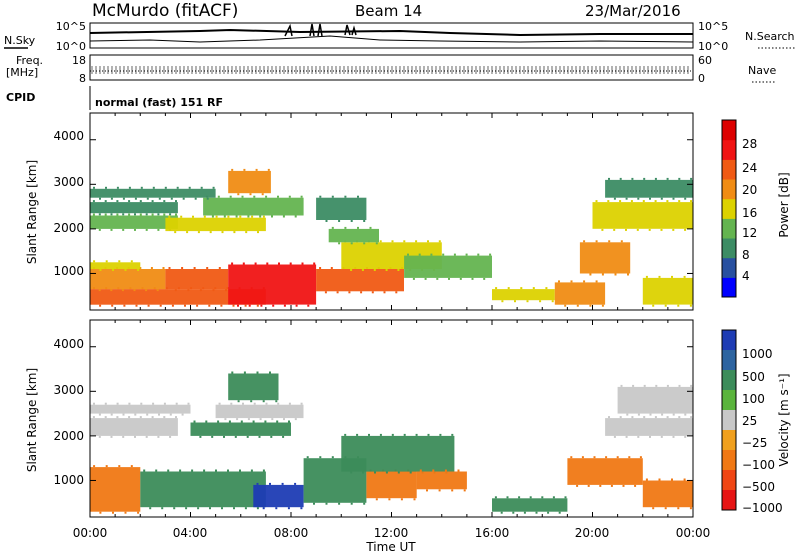 This screenshot has height=554, width=800. I want to click on x-axis-label: Time UT, so click(390, 547).